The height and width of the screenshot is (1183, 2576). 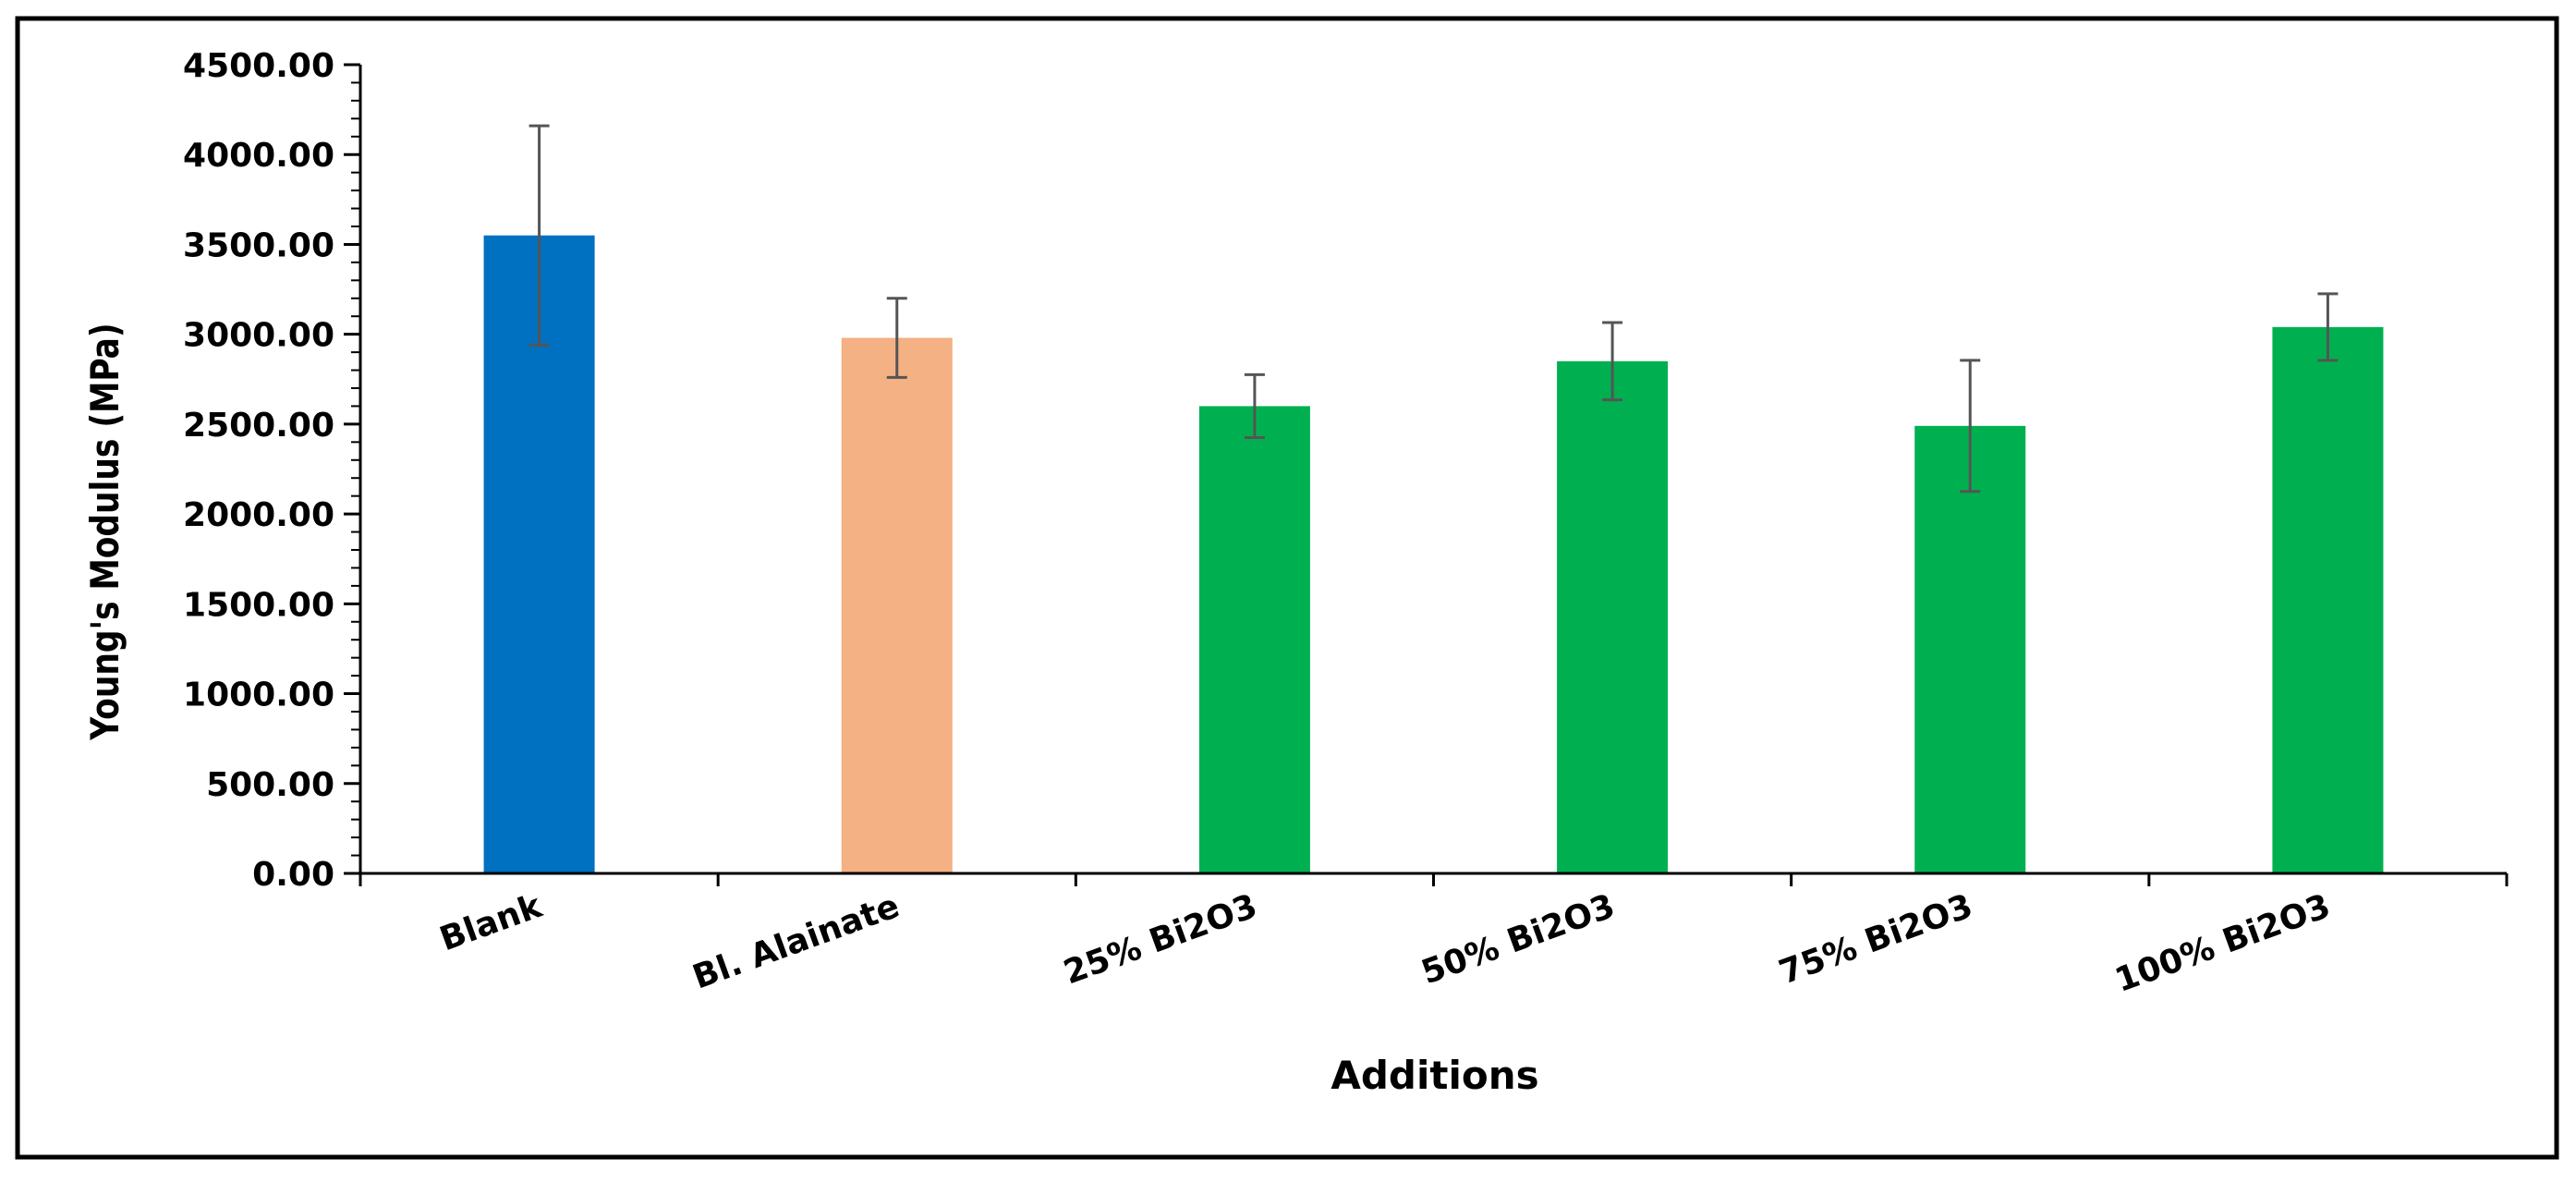 What do you see at coordinates (258, 426) in the screenshot?
I see `y-tick-label: 2500.00` at bounding box center [258, 426].